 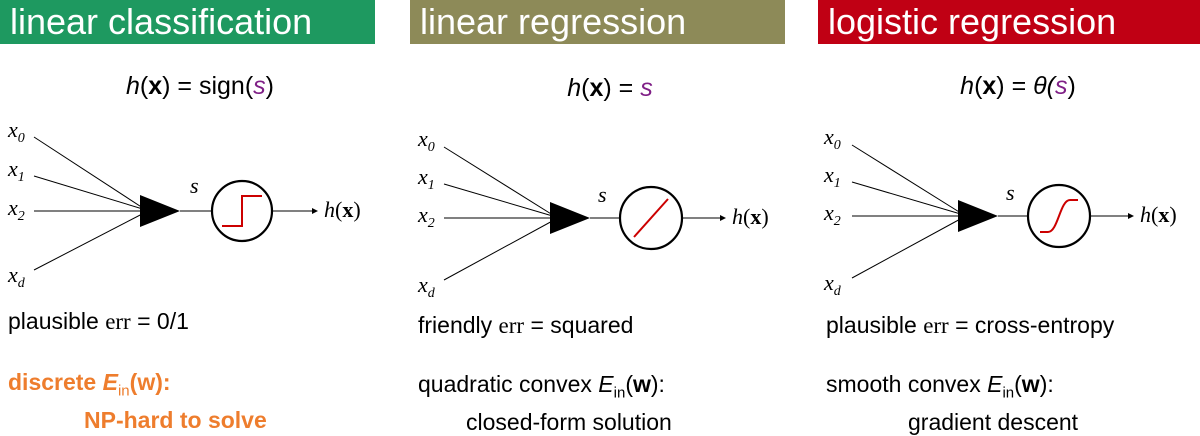 I want to click on err-value: = 0/1, so click(x=163, y=321).